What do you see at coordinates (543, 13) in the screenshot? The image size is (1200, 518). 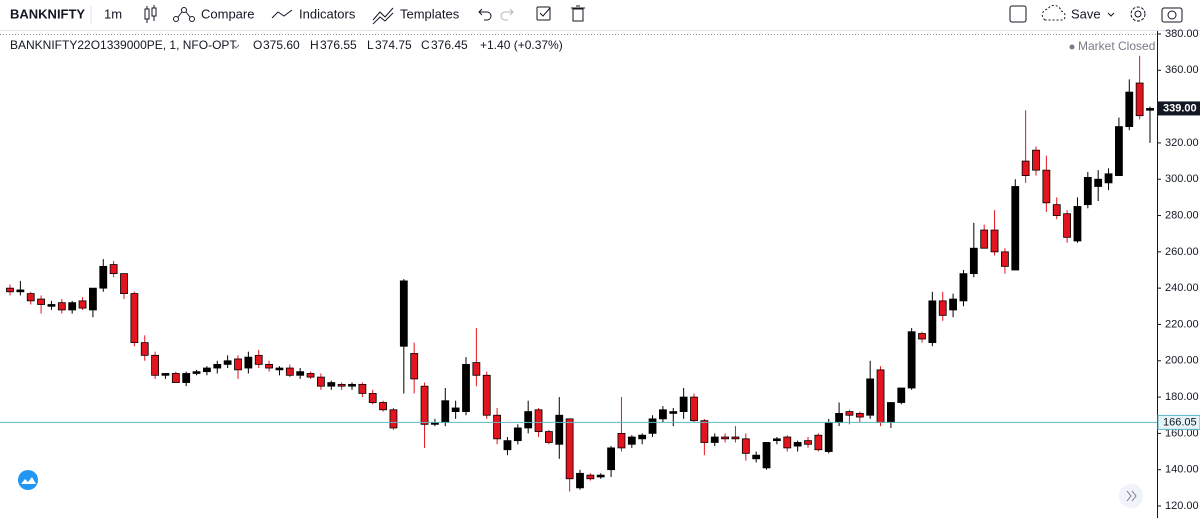 I see `screenshot-checkbox` at bounding box center [543, 13].